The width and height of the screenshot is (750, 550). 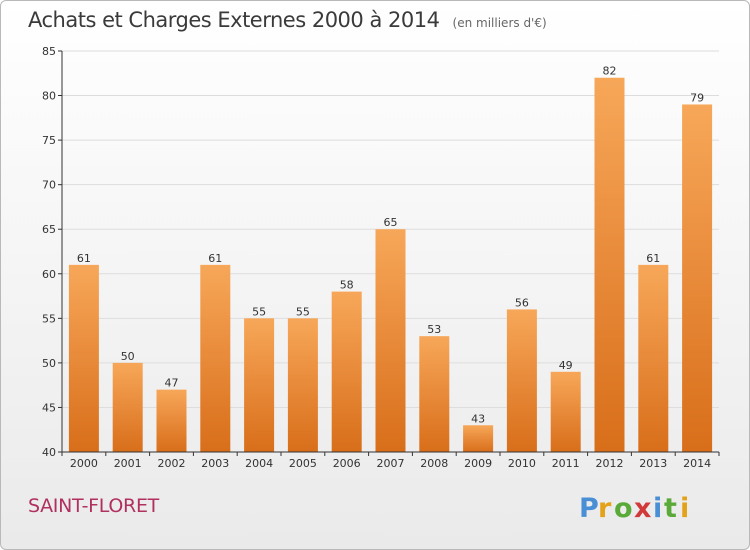 I want to click on svg-text: r, so click(x=605, y=508).